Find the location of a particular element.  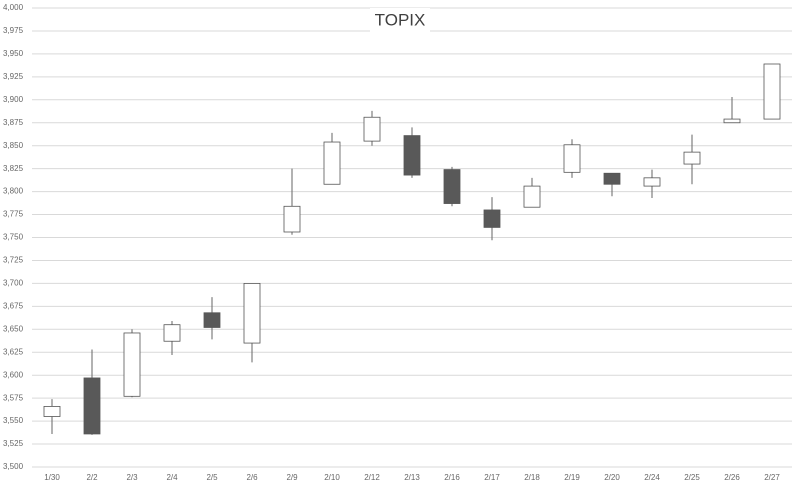

y-tick-label: 3,550 is located at coordinates (13, 420).